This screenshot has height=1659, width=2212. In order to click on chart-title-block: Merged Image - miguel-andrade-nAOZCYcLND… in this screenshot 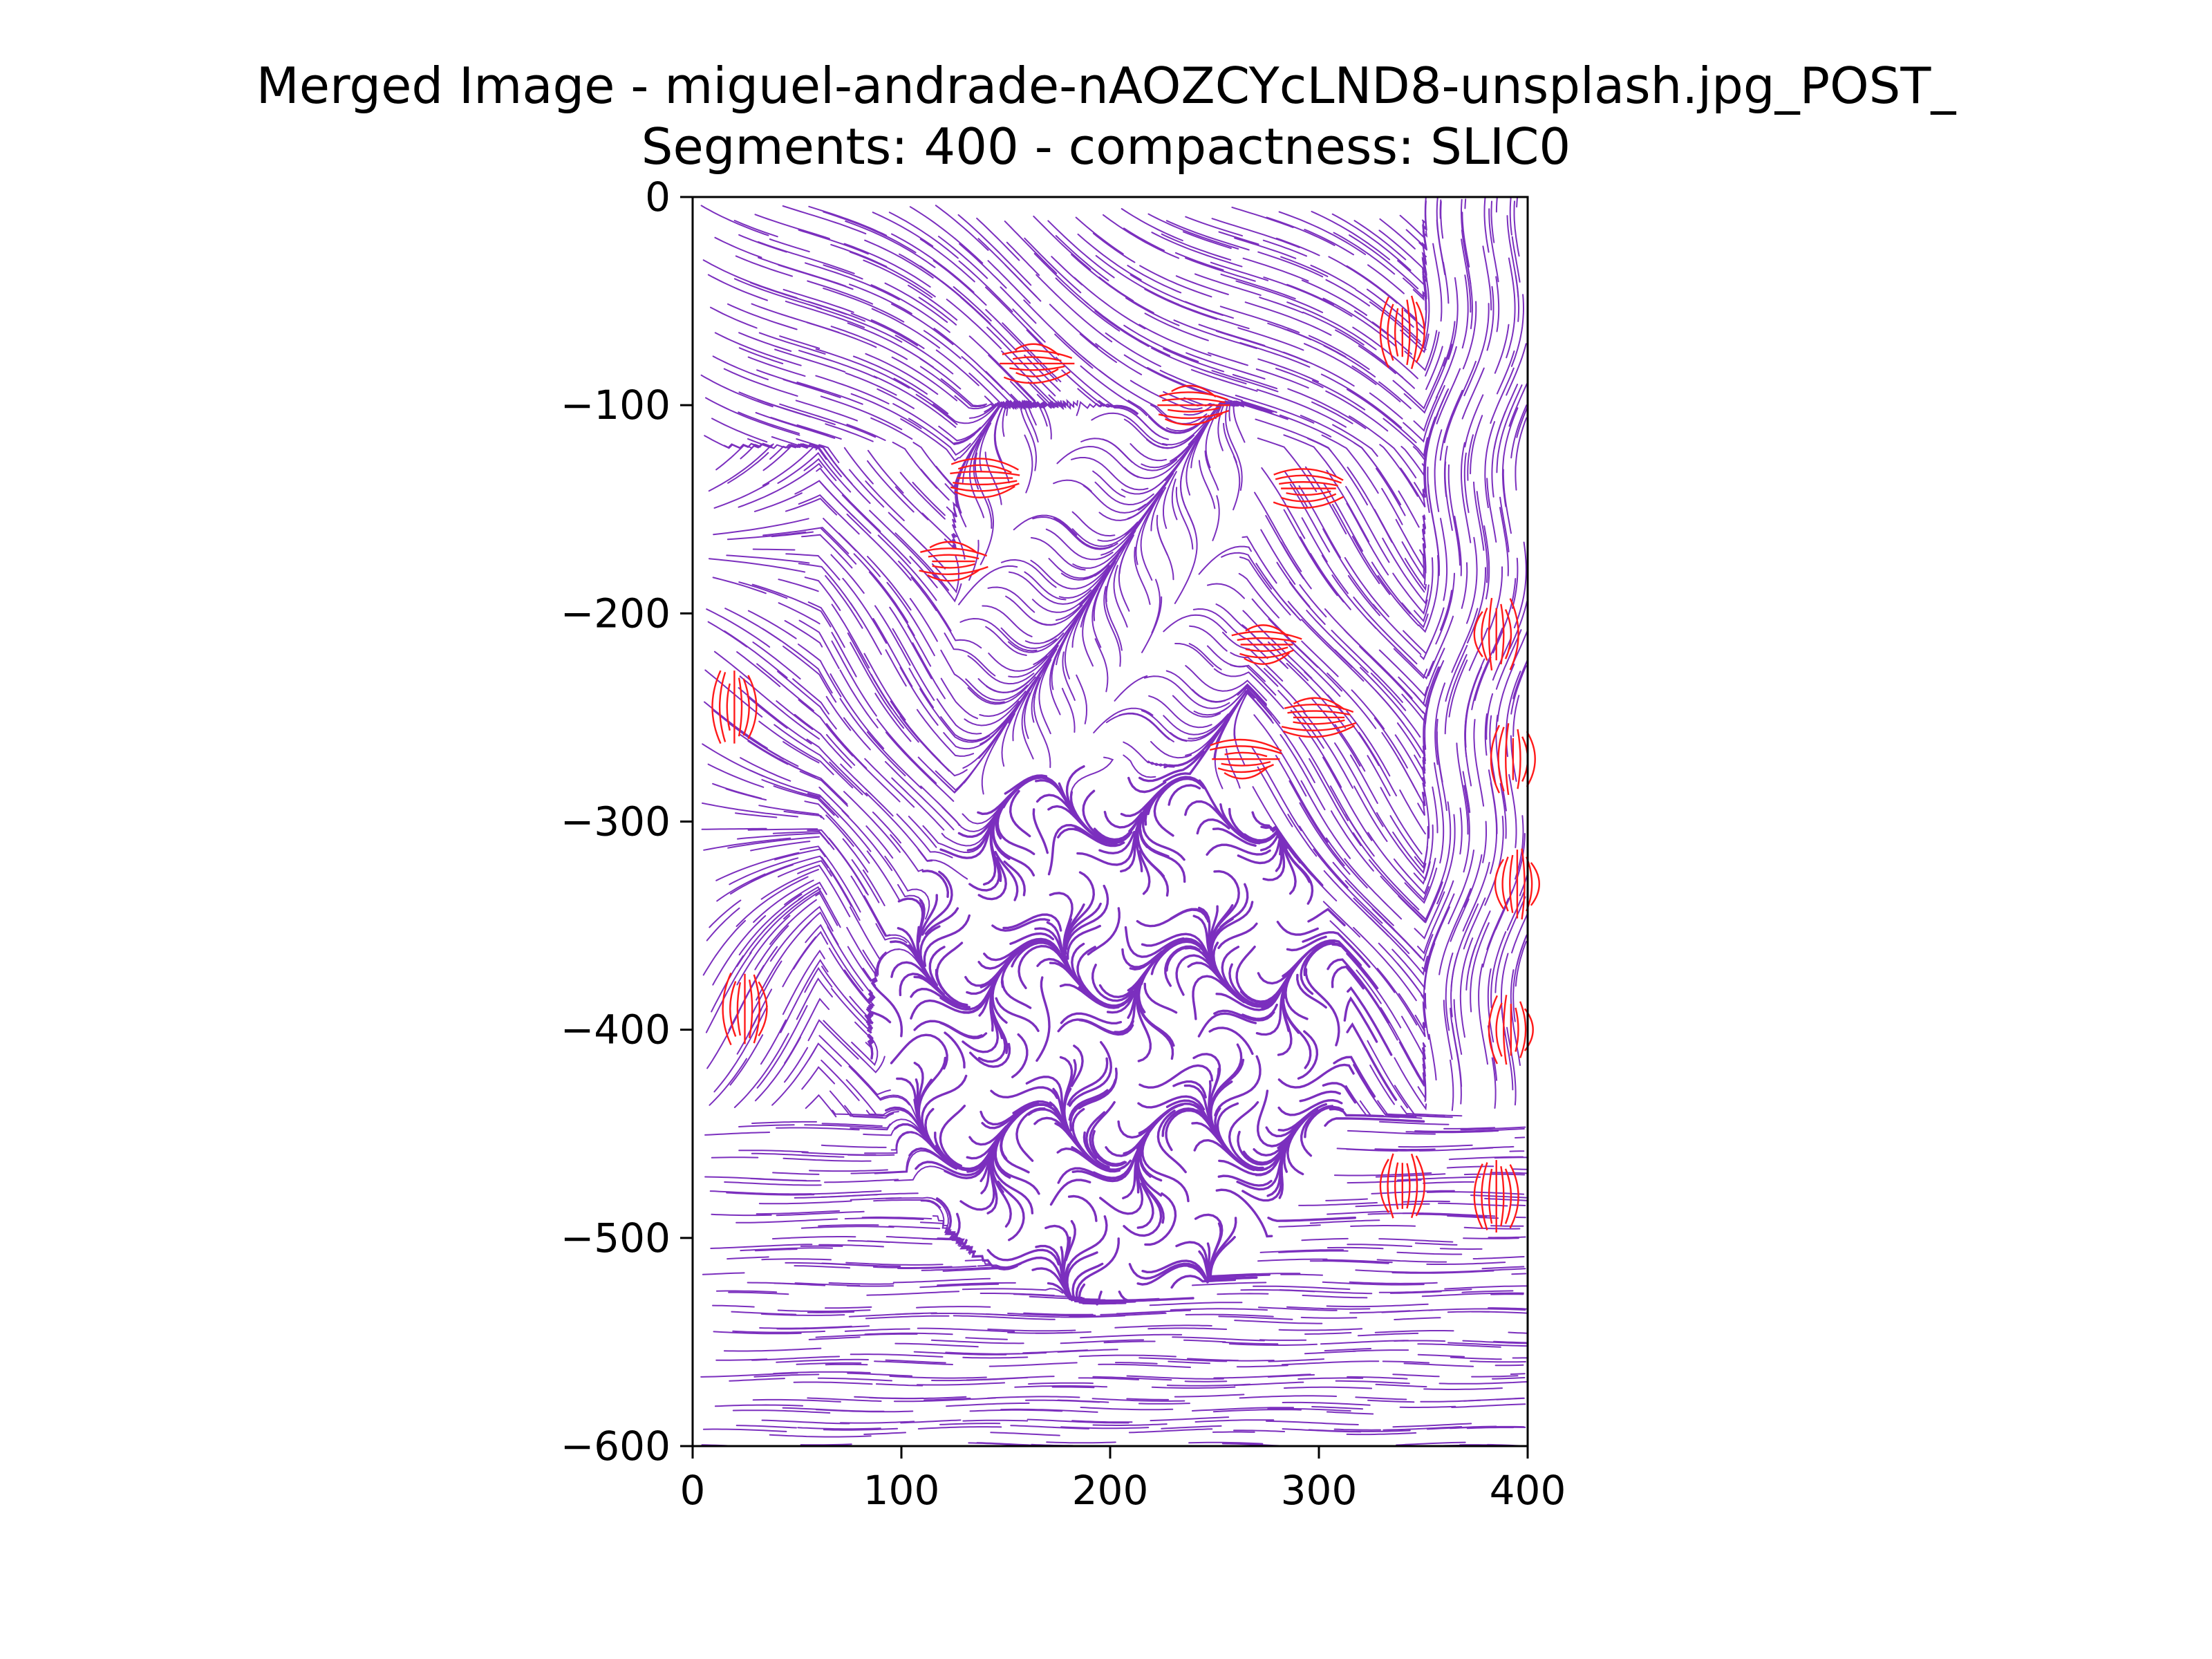, I will do `click(1106, 116)`.